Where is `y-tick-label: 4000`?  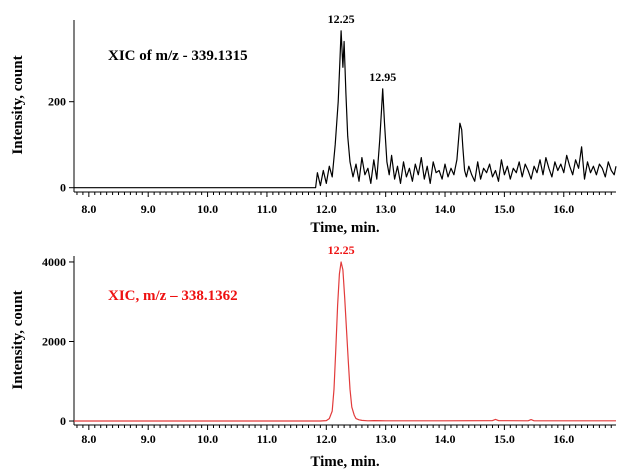
y-tick-label: 4000 is located at coordinates (54, 262).